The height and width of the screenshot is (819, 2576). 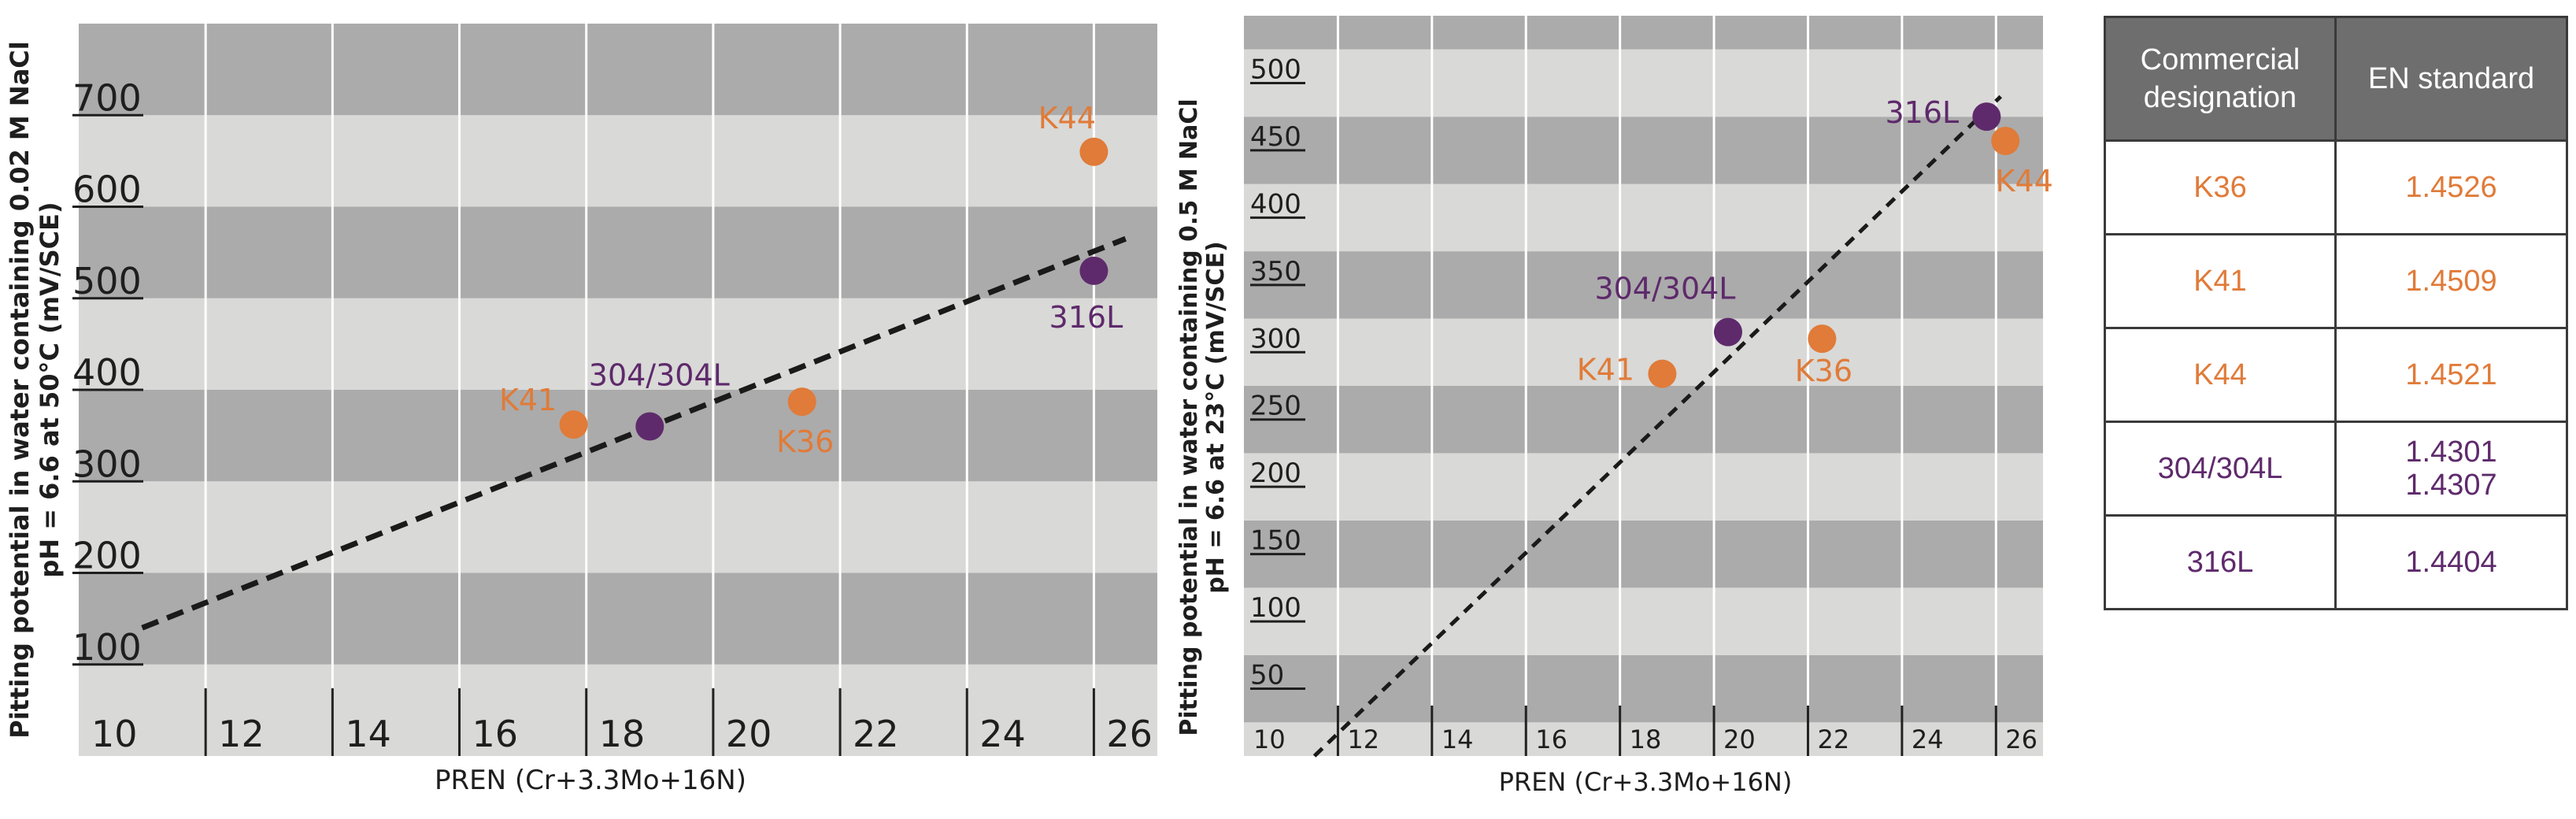 What do you see at coordinates (2220, 562) in the screenshot?
I see `designation-cell: 316L` at bounding box center [2220, 562].